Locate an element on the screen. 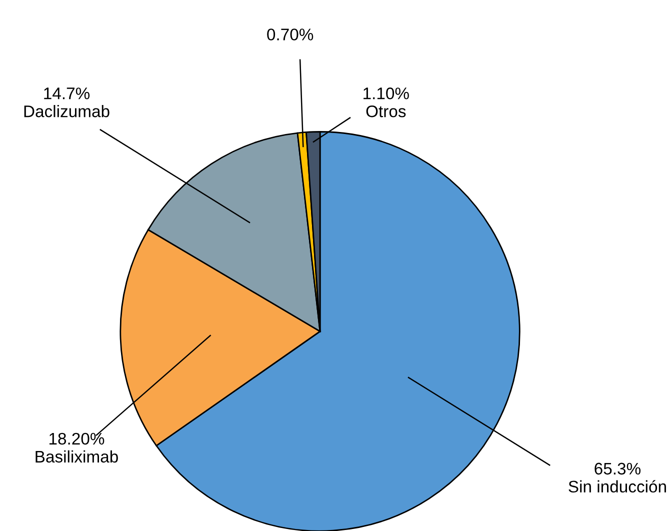  data-label: 0.70% is located at coordinates (290, 34).